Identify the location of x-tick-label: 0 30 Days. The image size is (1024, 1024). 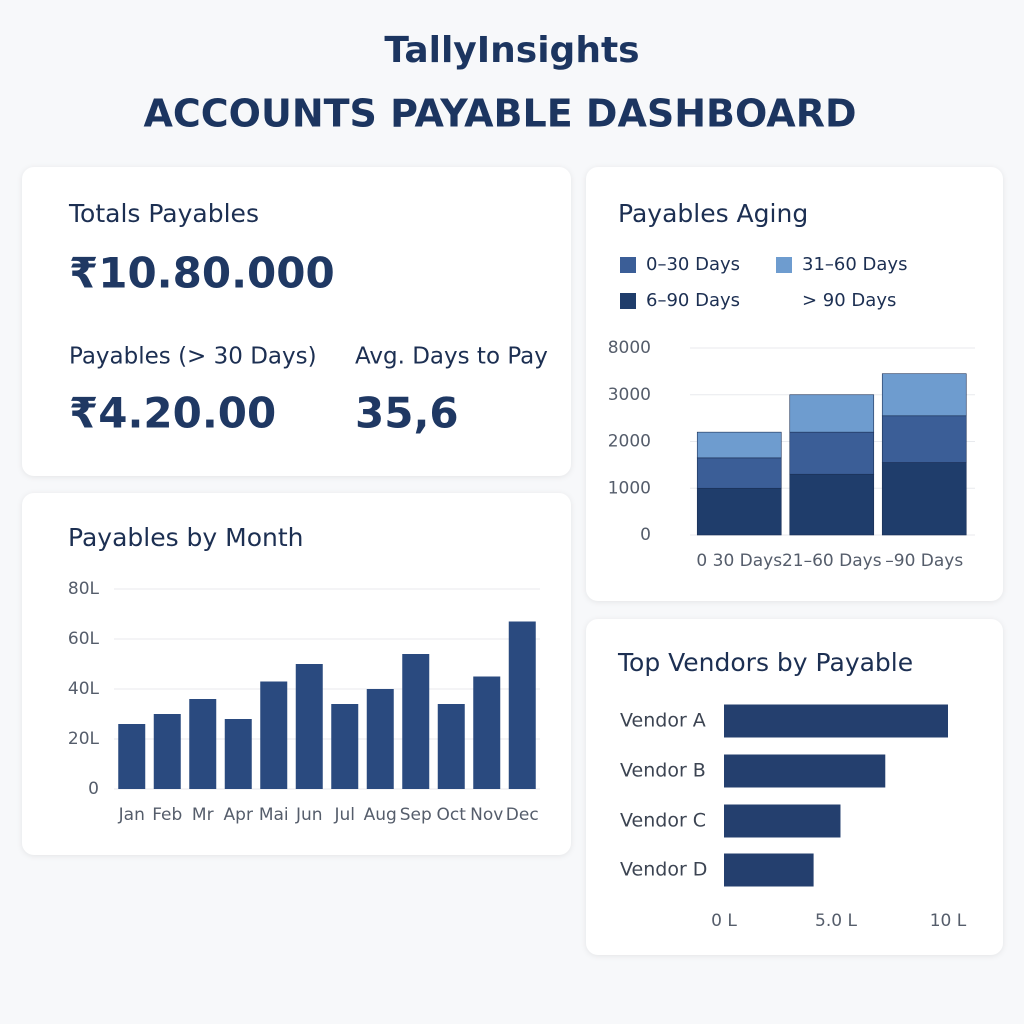
(739, 561).